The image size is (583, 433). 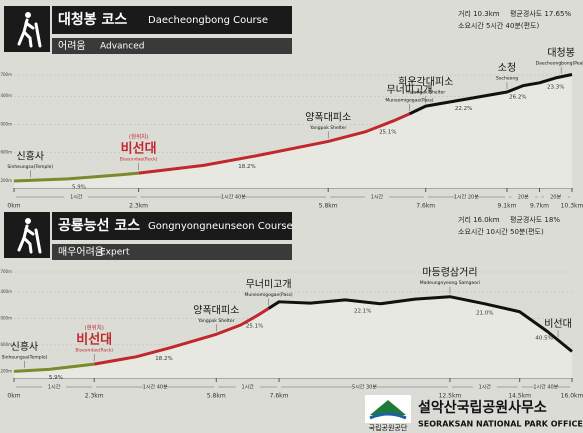 I want to click on grade-label: 26.2%, so click(x=517, y=97).